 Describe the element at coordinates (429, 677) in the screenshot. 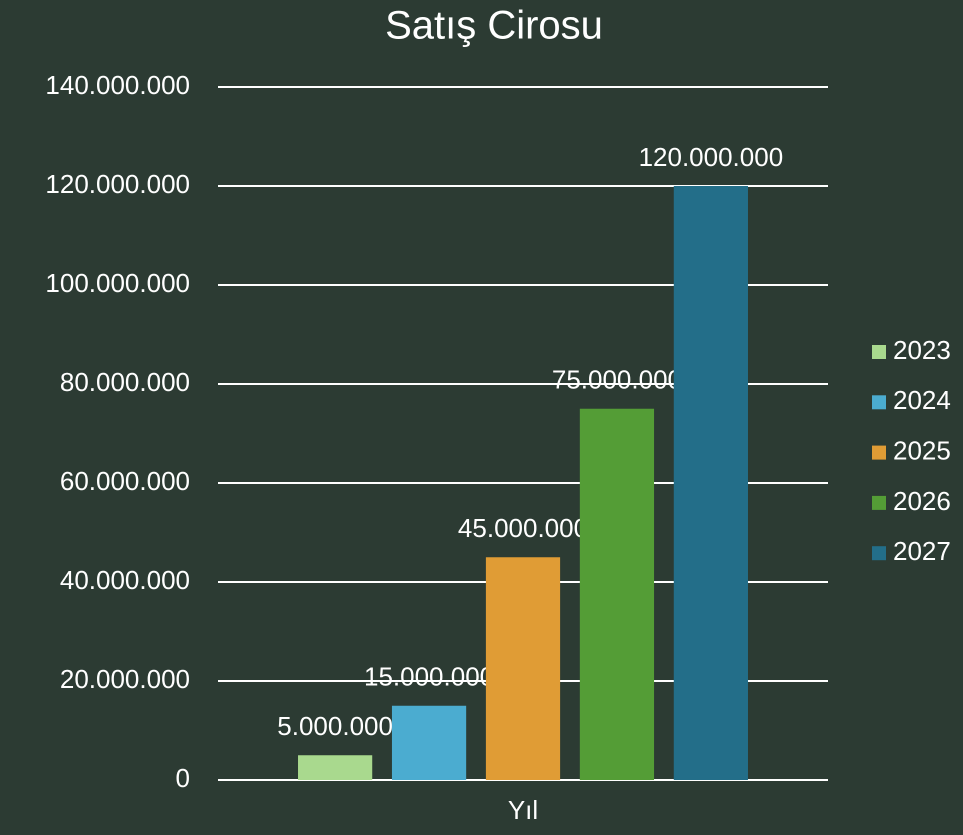

I see `data-label: 15.000.000` at that location.